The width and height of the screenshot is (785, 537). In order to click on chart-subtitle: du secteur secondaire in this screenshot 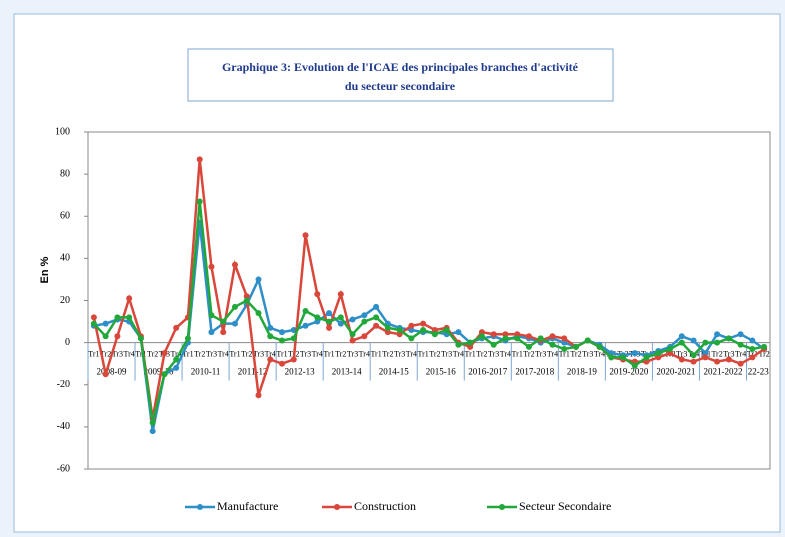, I will do `click(400, 86)`.